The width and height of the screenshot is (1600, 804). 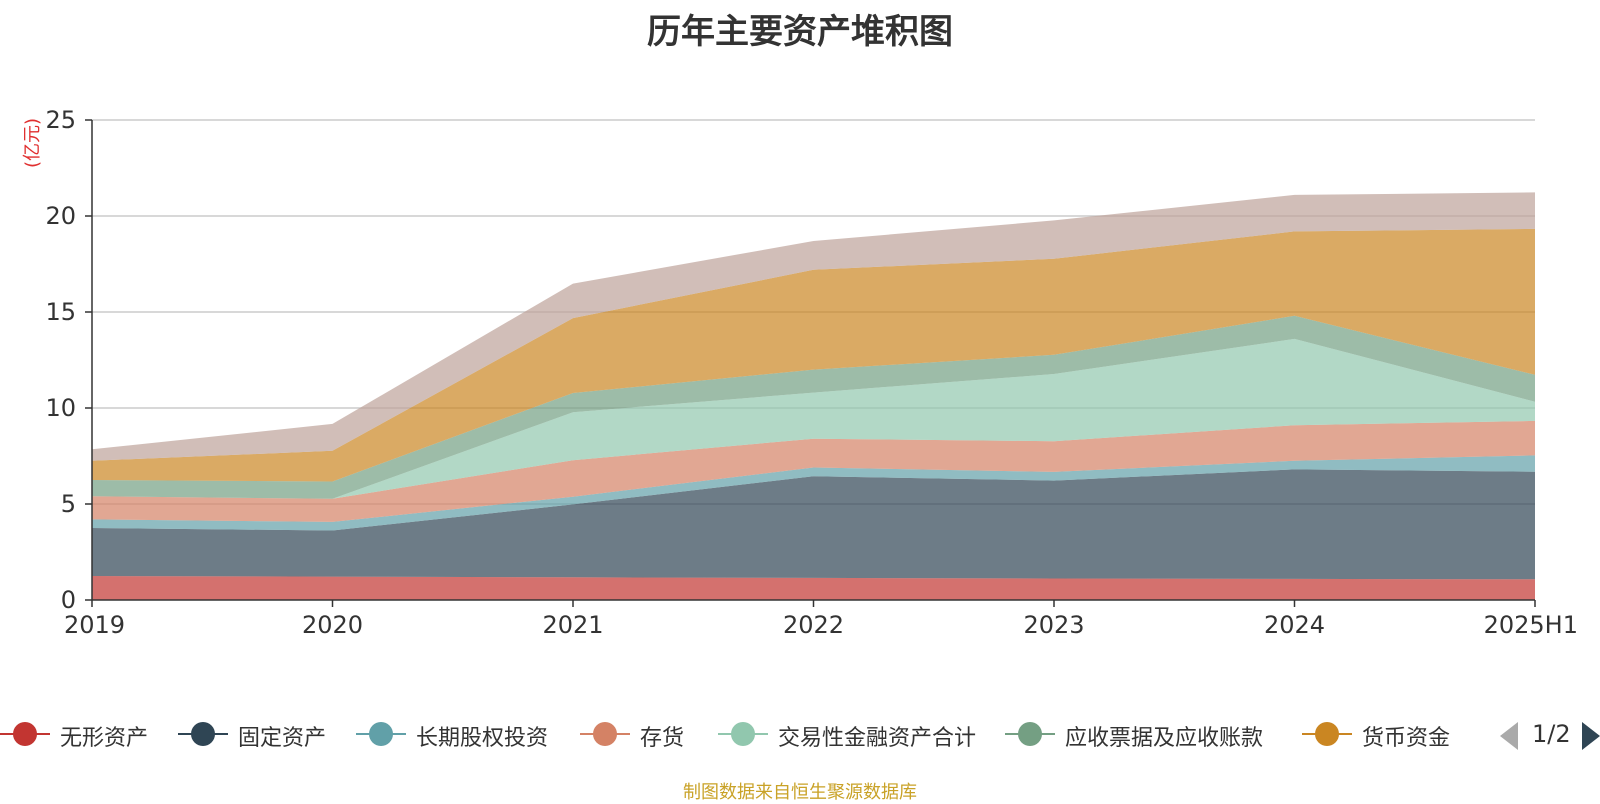 What do you see at coordinates (877, 738) in the screenshot?
I see `legend-label: 交易性金融资产合计` at bounding box center [877, 738].